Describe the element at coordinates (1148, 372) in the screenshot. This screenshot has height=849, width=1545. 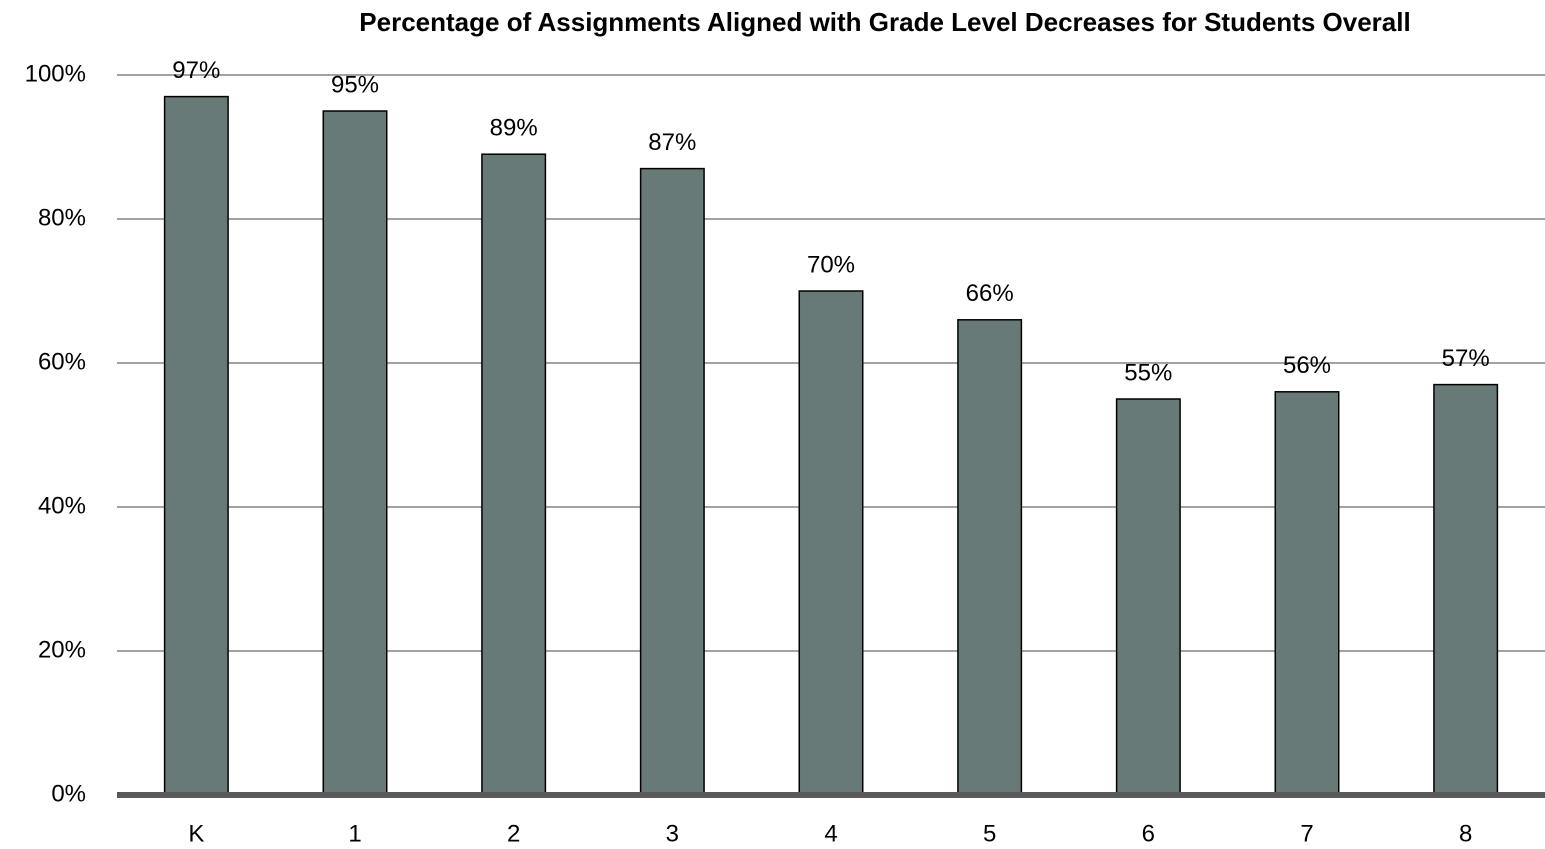
I see `data-label: 55%` at that location.